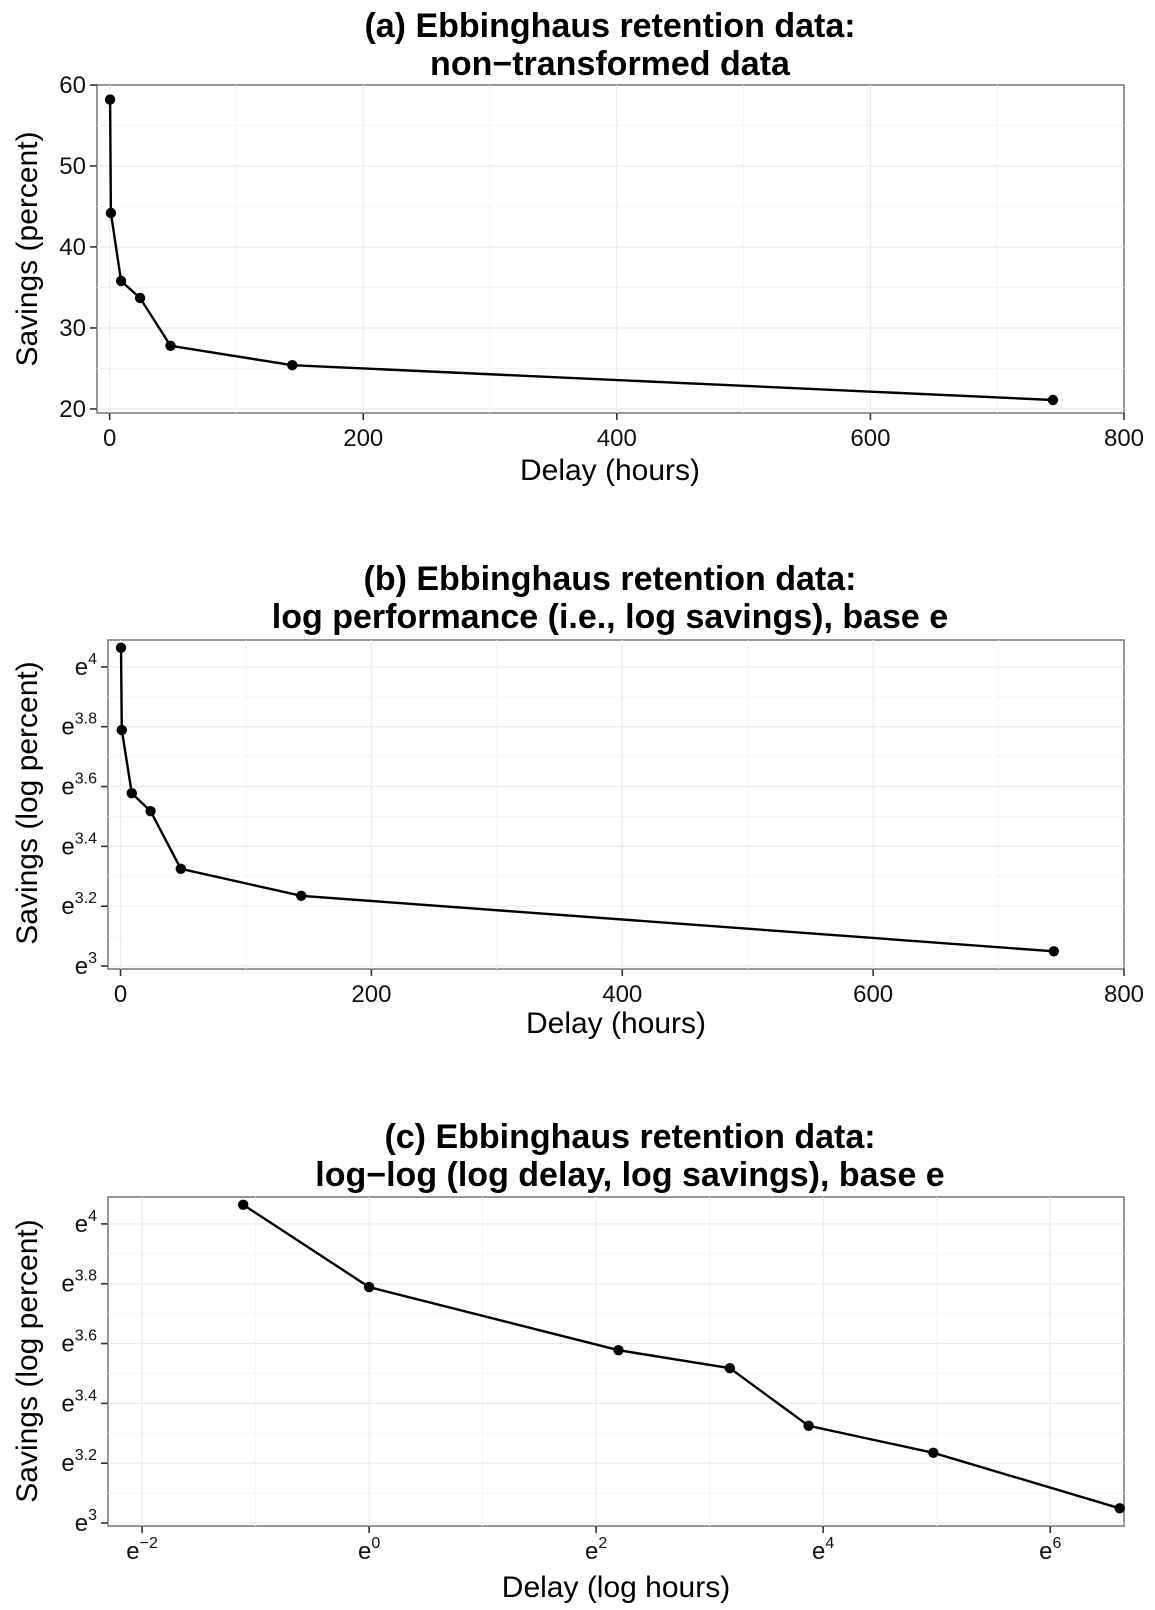 The width and height of the screenshot is (1155, 1610). I want to click on chart-c-y-axis: e3 e3.2 e3.4 e3.6 e3.8 e4, so click(84, 1372).